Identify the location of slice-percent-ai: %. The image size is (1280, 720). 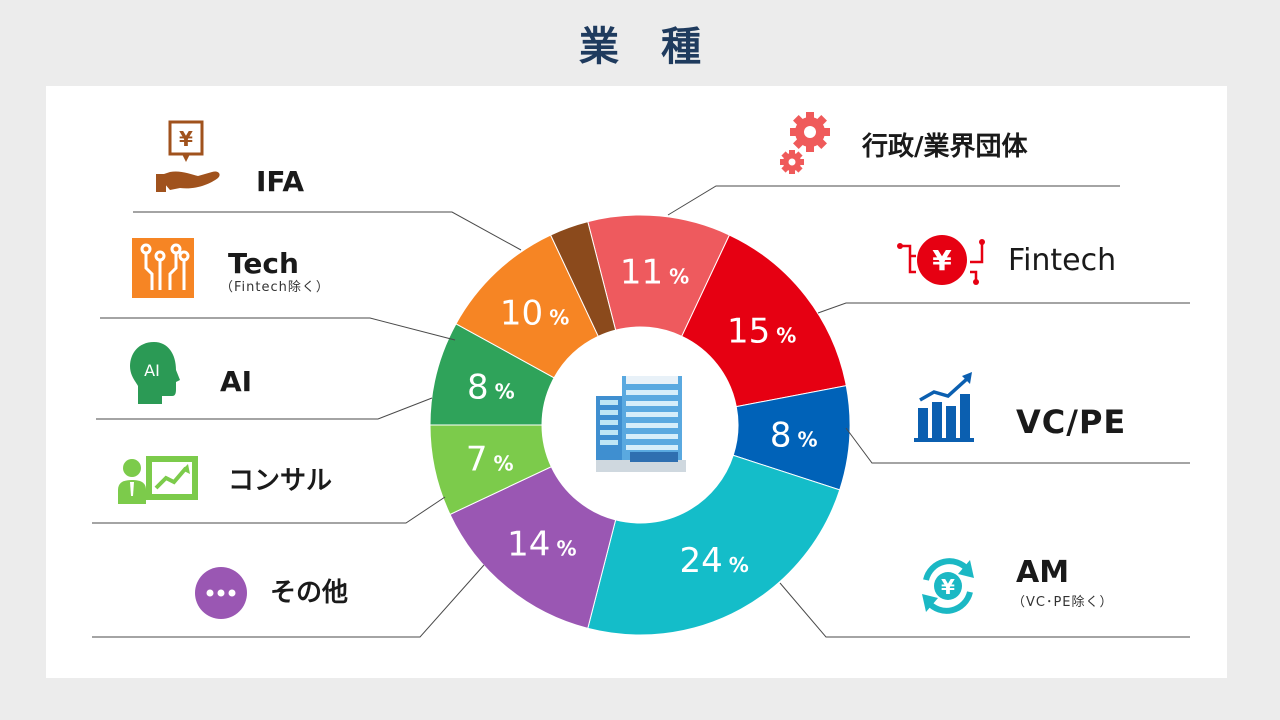
(505, 392).